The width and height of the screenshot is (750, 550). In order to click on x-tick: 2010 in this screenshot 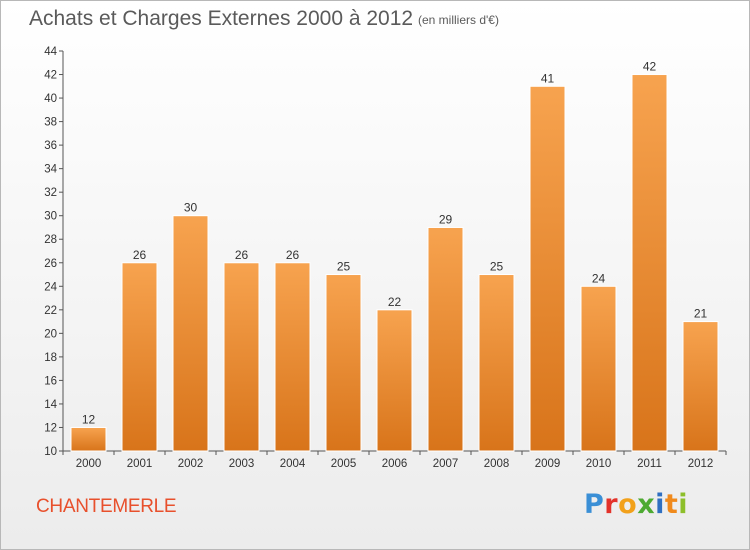, I will do `click(592, 460)`.